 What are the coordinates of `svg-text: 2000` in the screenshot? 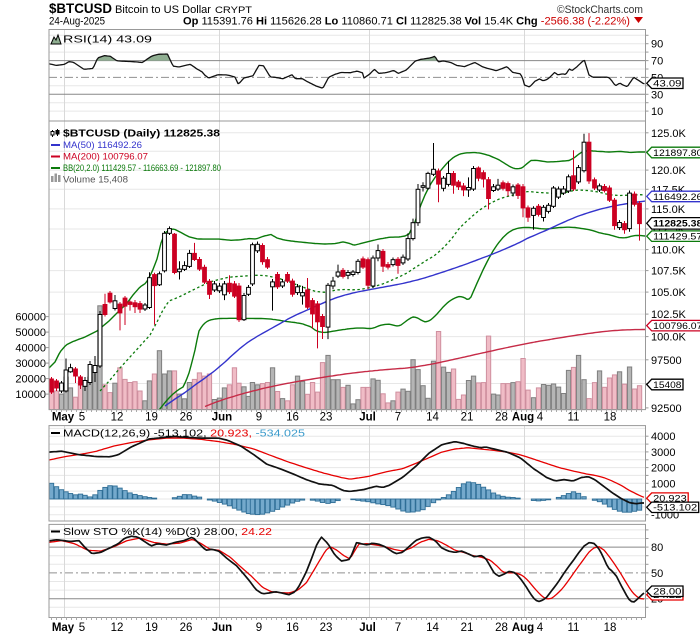 It's located at (663, 469).